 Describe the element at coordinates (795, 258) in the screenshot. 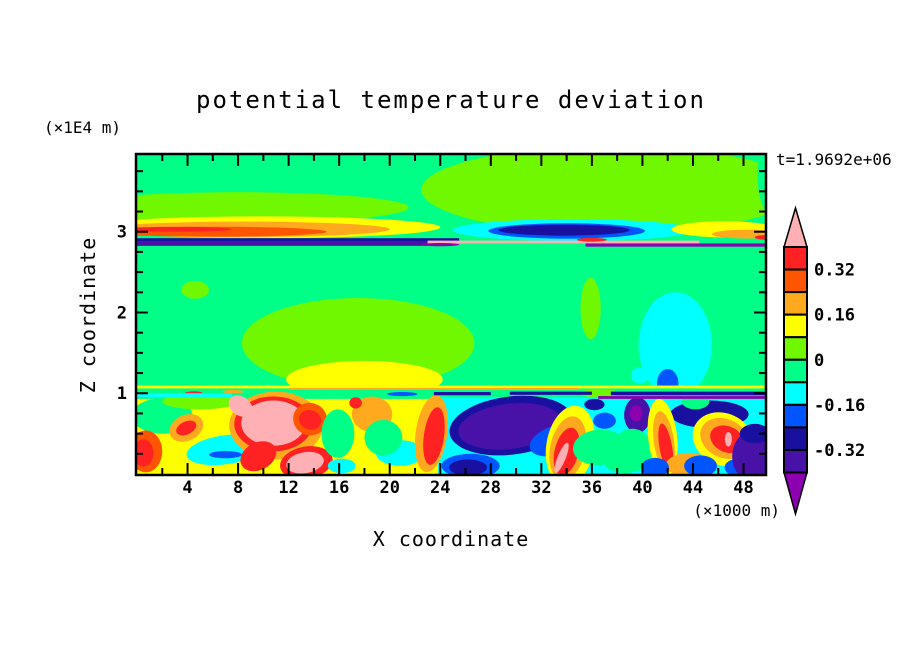

I see `colorbar-segment-red` at that location.